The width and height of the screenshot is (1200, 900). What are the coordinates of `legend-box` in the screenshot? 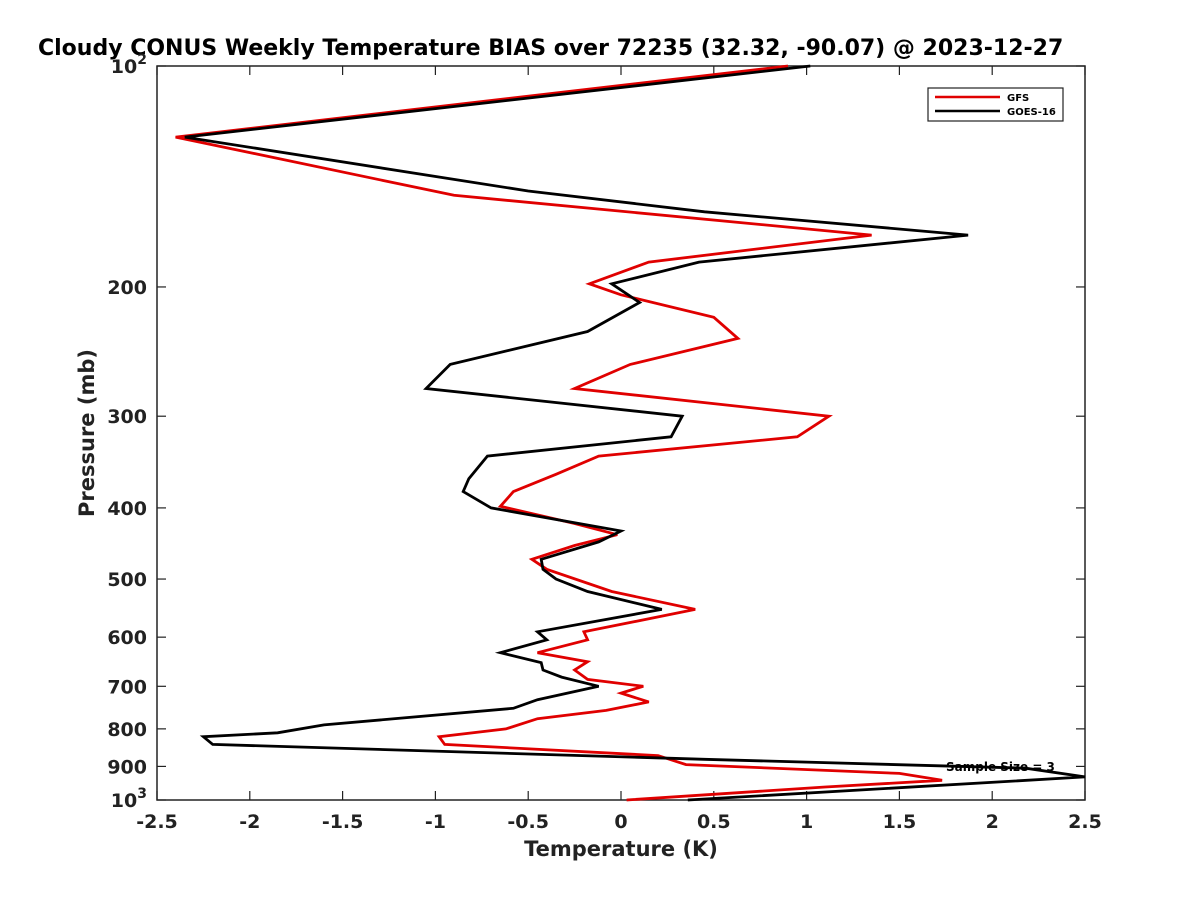 It's located at (995, 104).